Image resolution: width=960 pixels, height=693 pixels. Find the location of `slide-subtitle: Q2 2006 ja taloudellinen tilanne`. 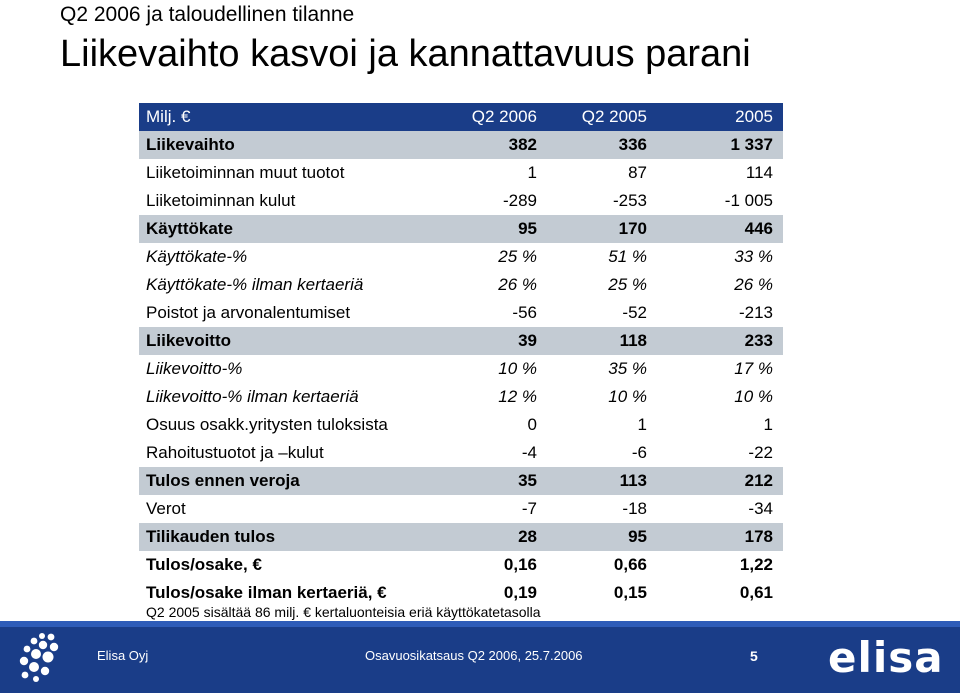

slide-subtitle: Q2 2006 ja taloudellinen tilanne is located at coordinates (207, 14).